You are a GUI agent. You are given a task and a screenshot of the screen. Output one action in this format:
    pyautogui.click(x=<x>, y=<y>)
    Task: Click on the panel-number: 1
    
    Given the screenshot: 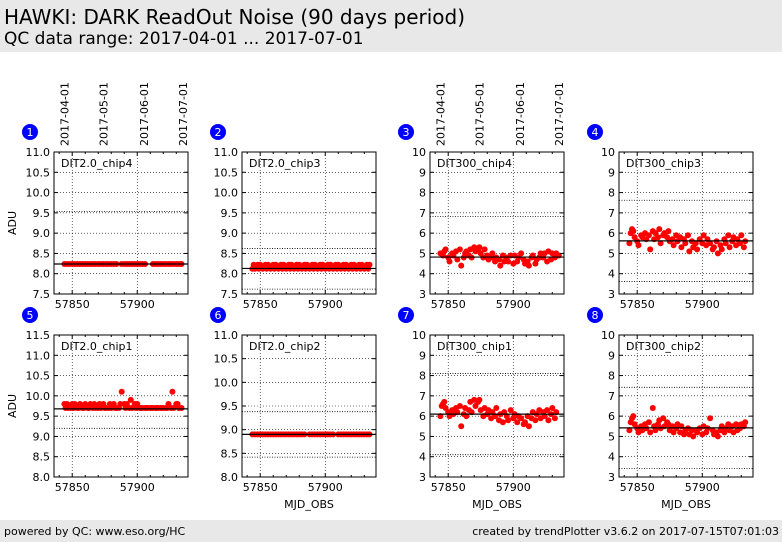 What is the action you would take?
    pyautogui.click(x=30, y=132)
    